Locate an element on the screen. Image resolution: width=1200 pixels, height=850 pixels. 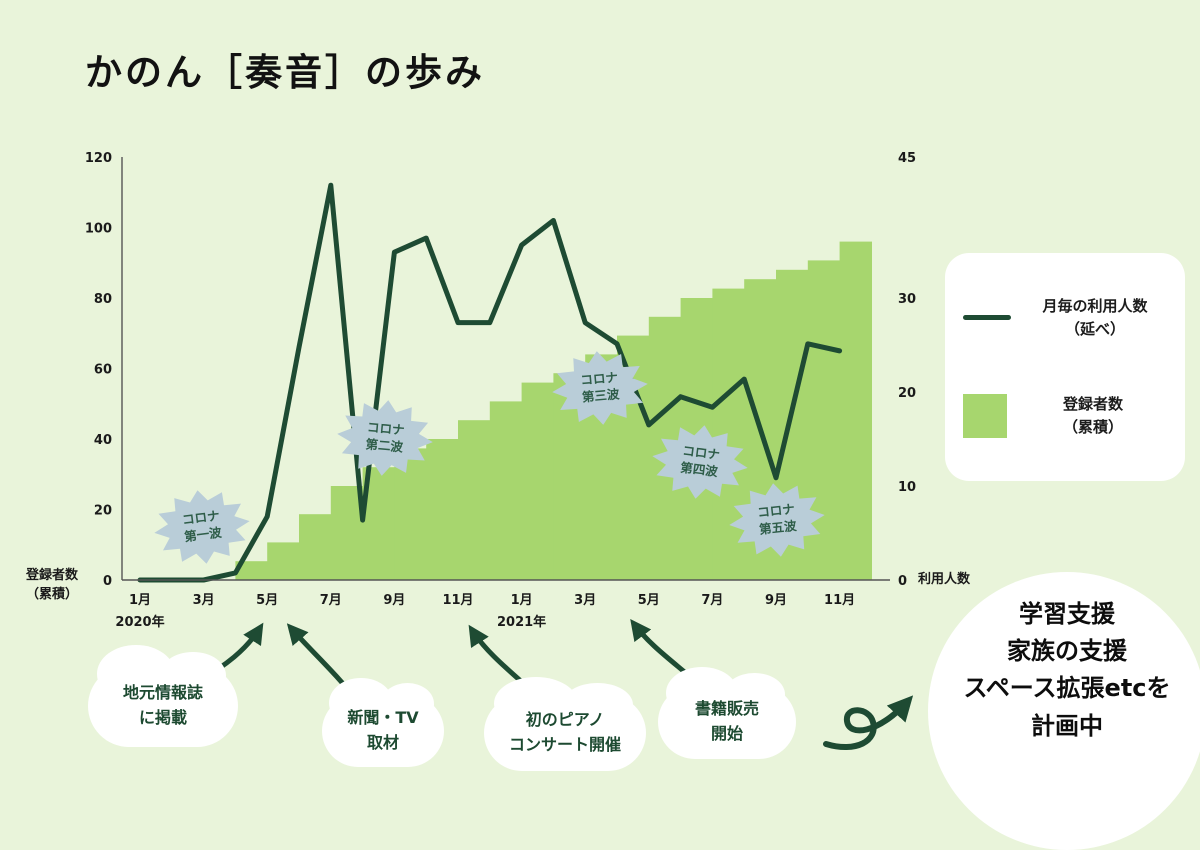
svg-text: 30 is located at coordinates (907, 299).